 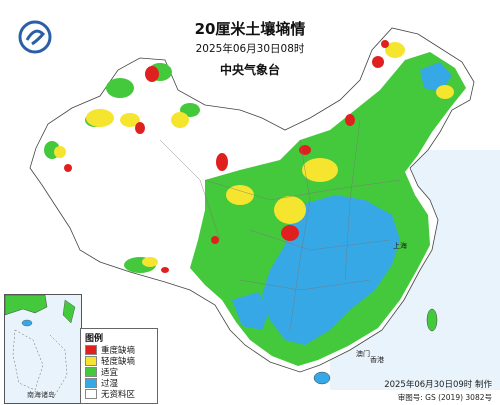 I want to click on legend-swatch-wet, so click(x=91, y=383).